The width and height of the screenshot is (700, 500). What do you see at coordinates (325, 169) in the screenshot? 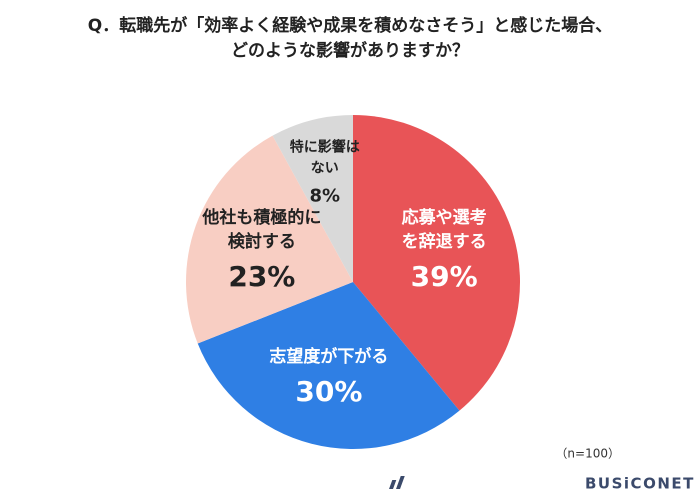
I see `slice-label: ない` at bounding box center [325, 169].